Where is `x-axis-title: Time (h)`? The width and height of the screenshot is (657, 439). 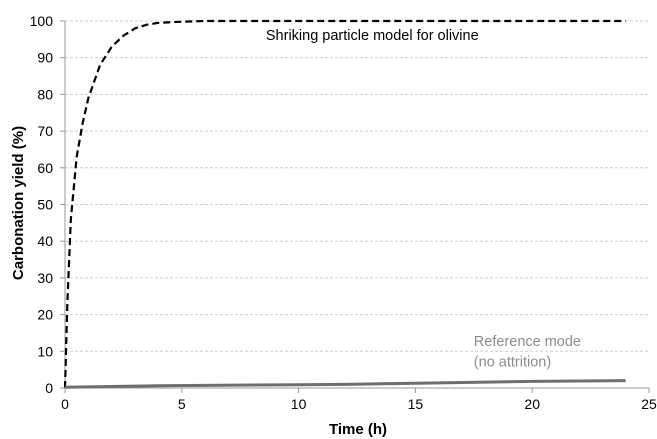
x-axis-title: Time (h) is located at coordinates (358, 429).